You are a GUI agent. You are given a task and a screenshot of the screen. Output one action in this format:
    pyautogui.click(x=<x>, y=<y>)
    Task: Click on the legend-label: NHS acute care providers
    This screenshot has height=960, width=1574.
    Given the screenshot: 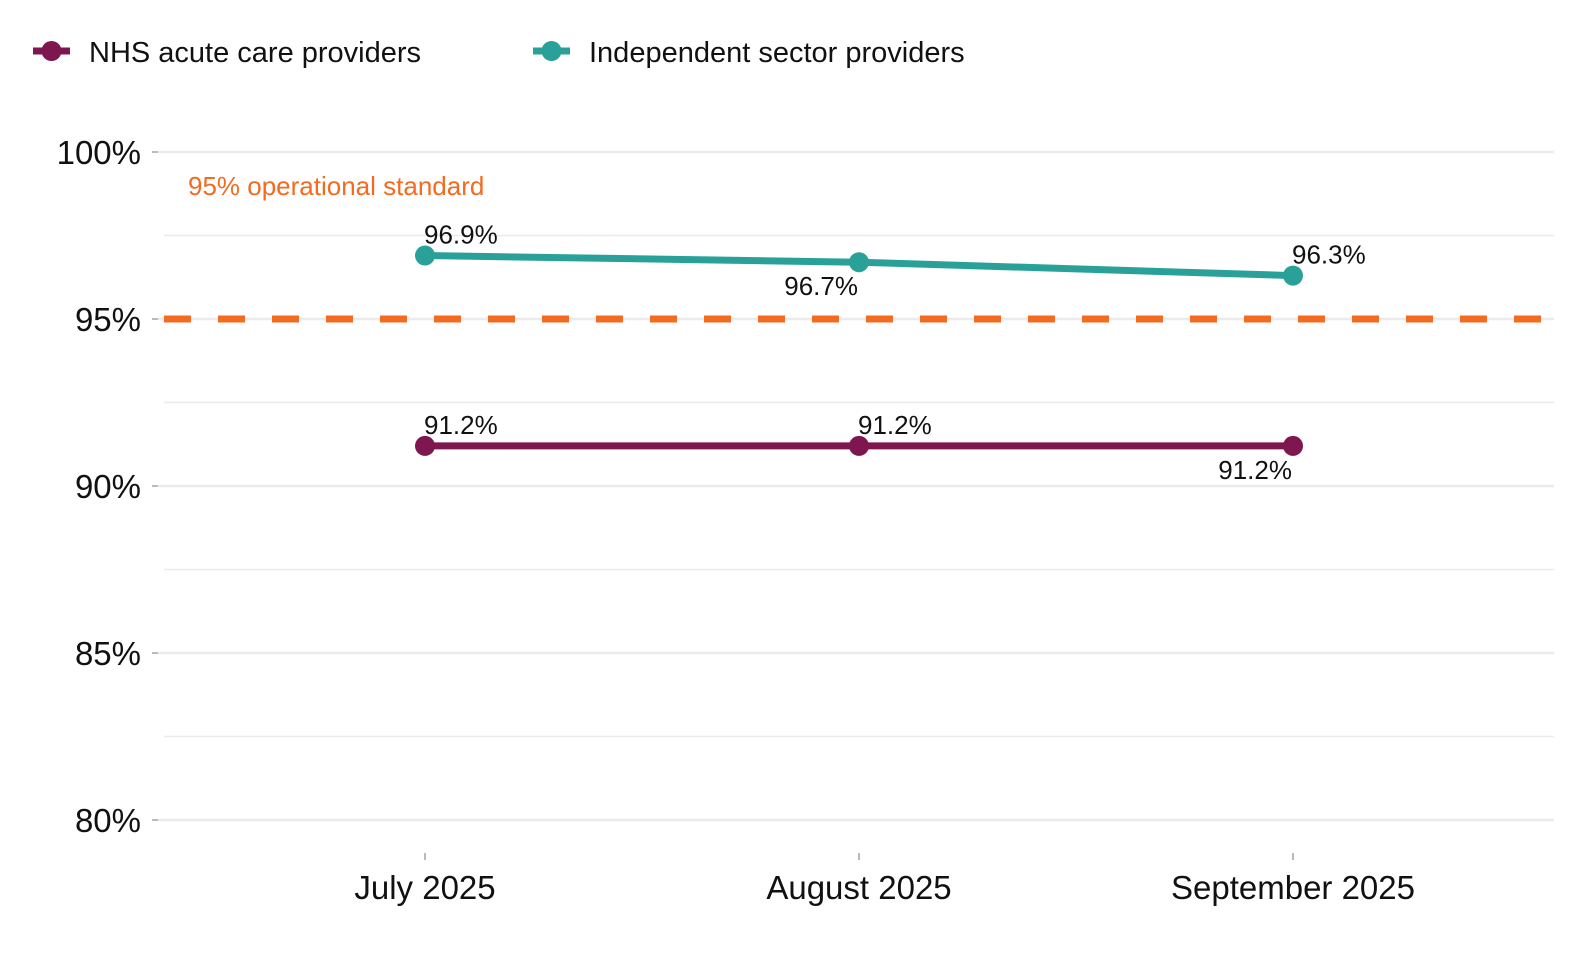 What is the action you would take?
    pyautogui.click(x=255, y=53)
    